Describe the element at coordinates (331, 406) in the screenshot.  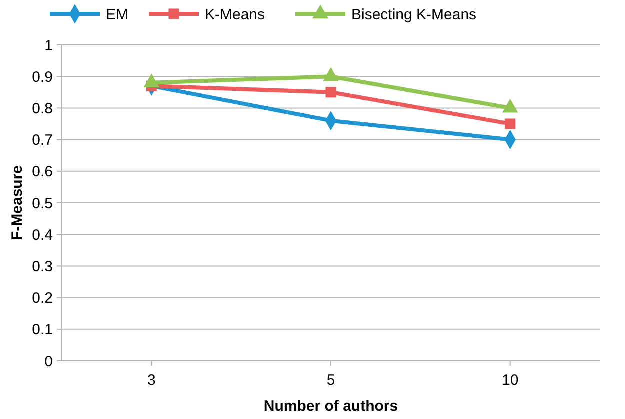
I see `x-axis-title: Number of authors` at that location.